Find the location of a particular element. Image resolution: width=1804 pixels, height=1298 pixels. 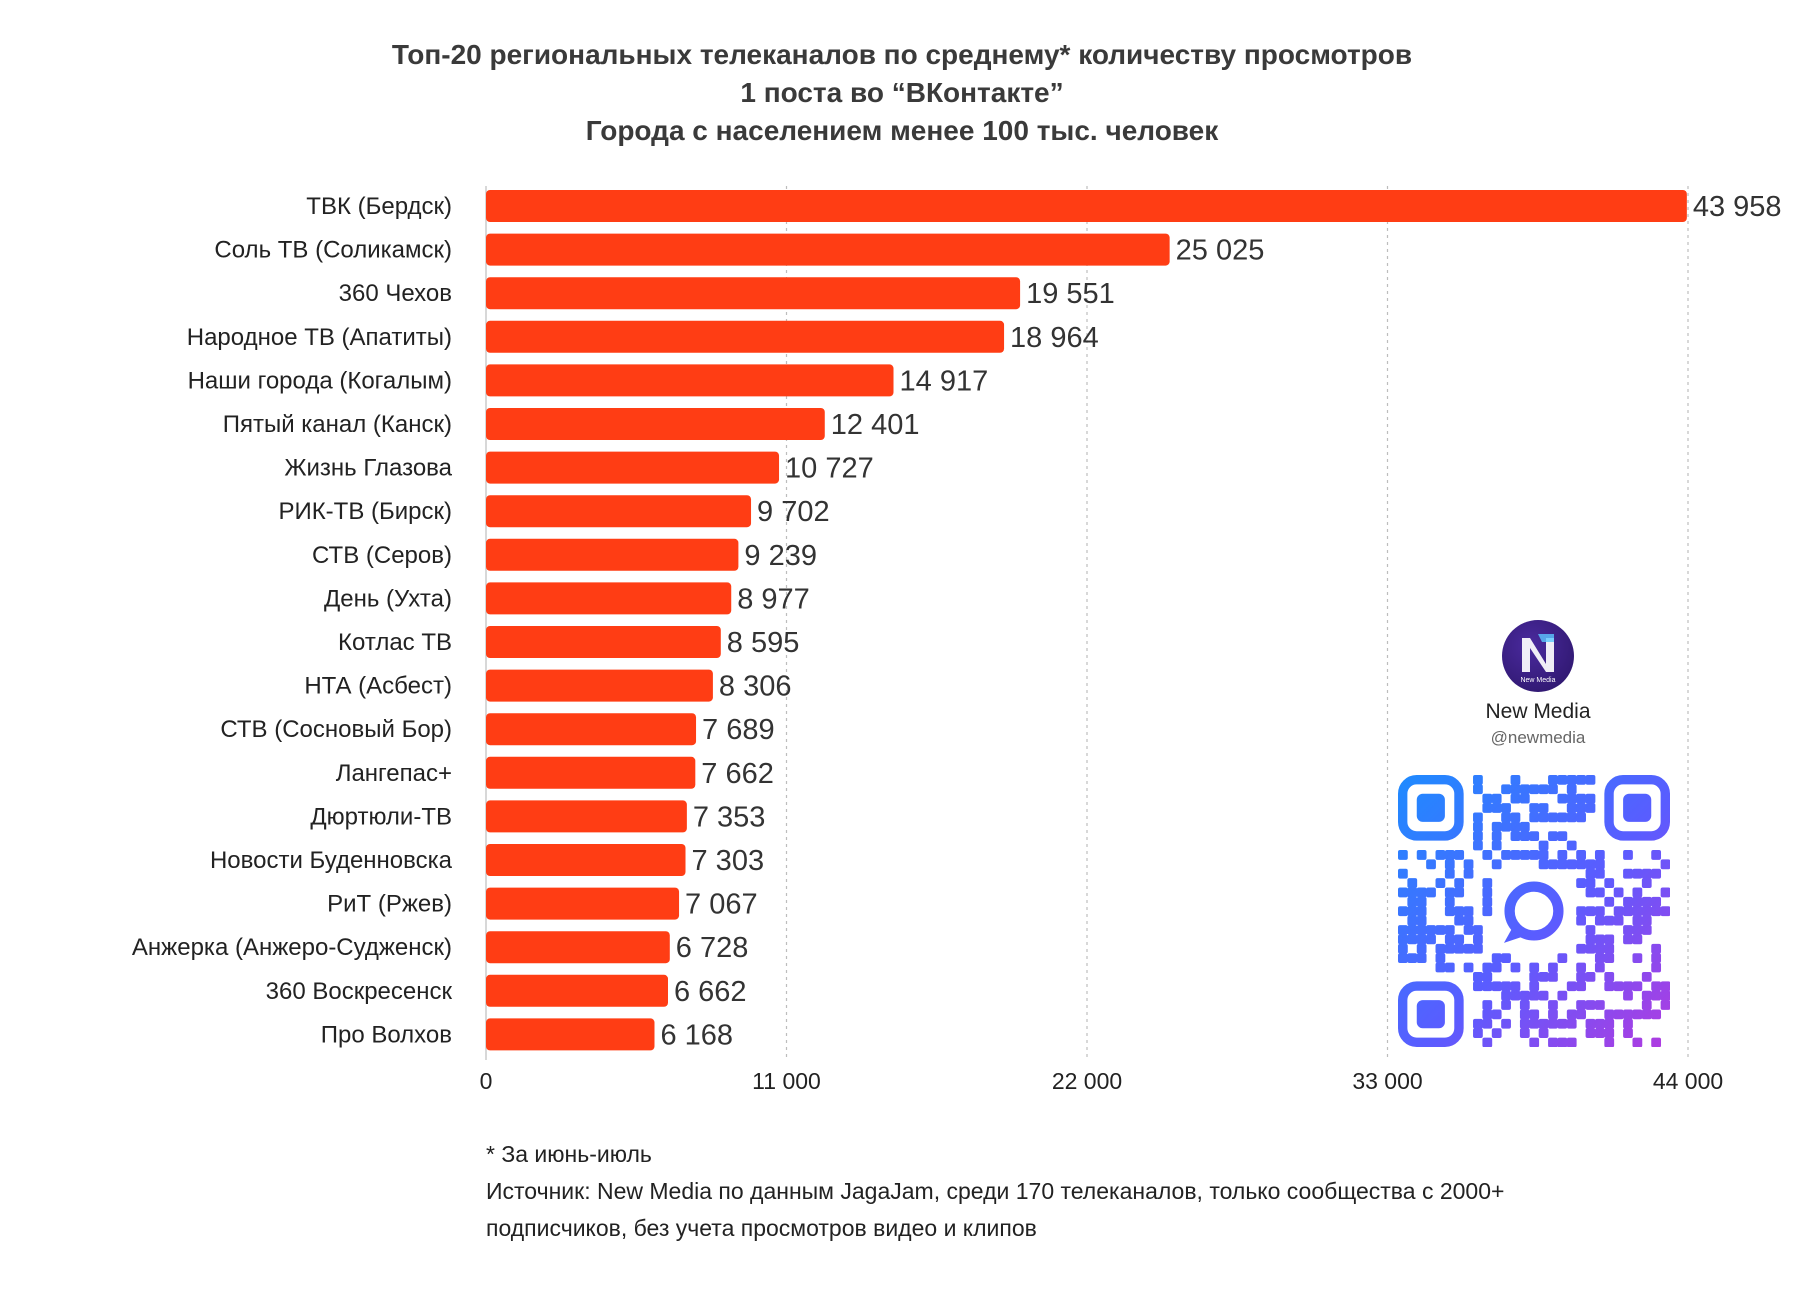

value-label: 7 353 is located at coordinates (729, 817).